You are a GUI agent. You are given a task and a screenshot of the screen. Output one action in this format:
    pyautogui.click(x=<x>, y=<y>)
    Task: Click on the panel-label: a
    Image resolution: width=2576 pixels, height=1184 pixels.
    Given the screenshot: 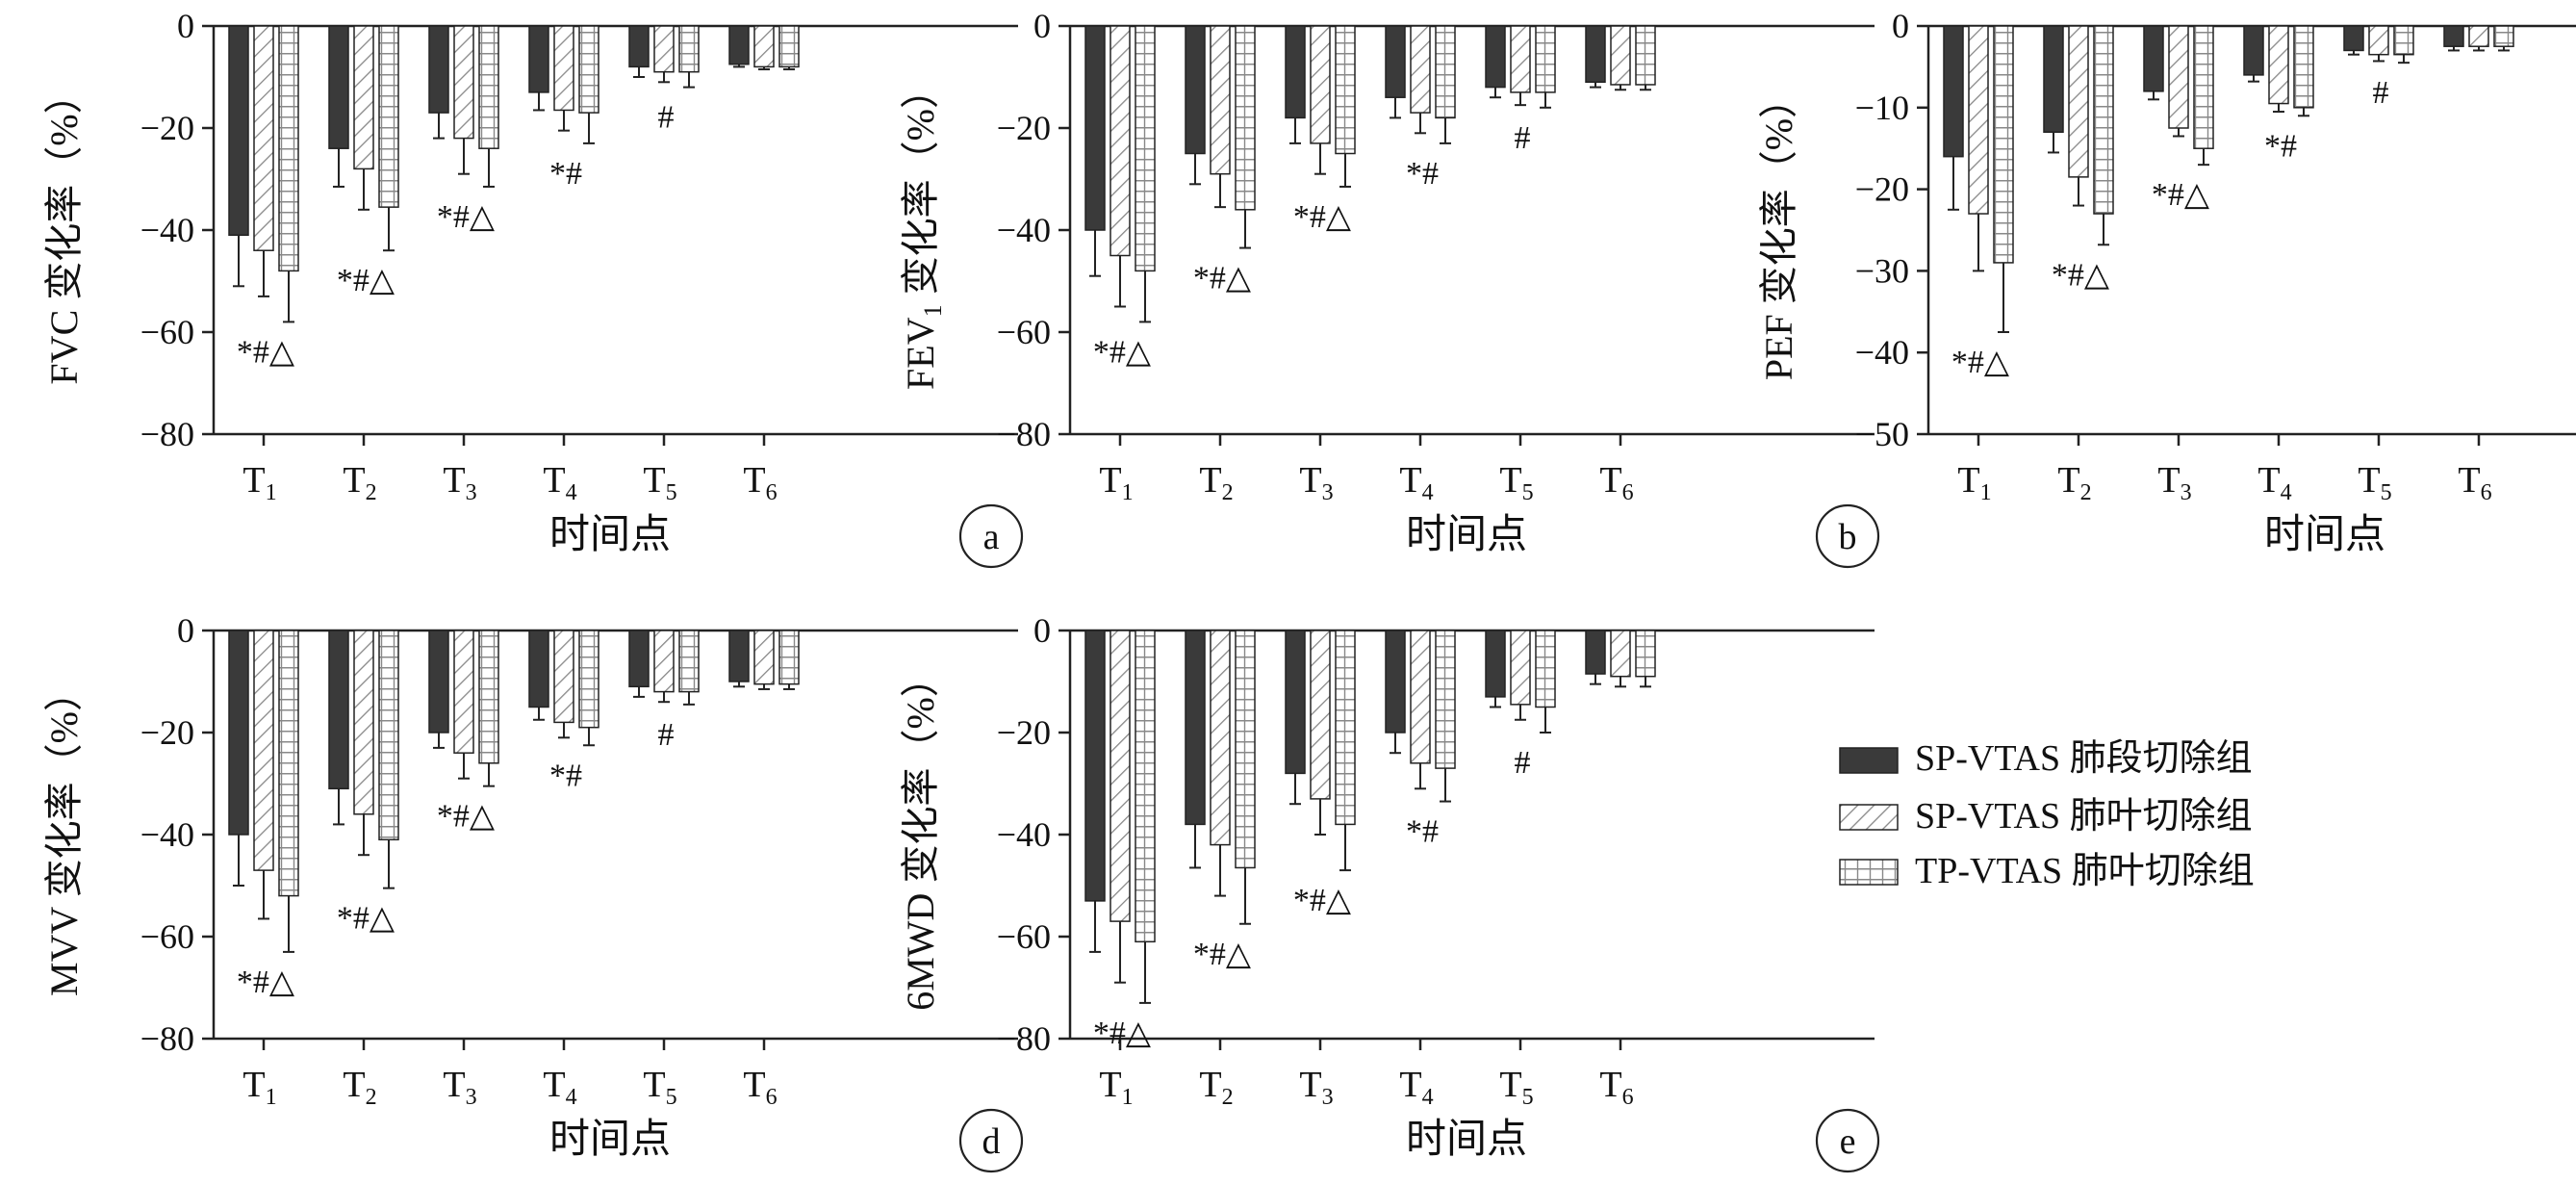 What is the action you would take?
    pyautogui.click(x=991, y=537)
    